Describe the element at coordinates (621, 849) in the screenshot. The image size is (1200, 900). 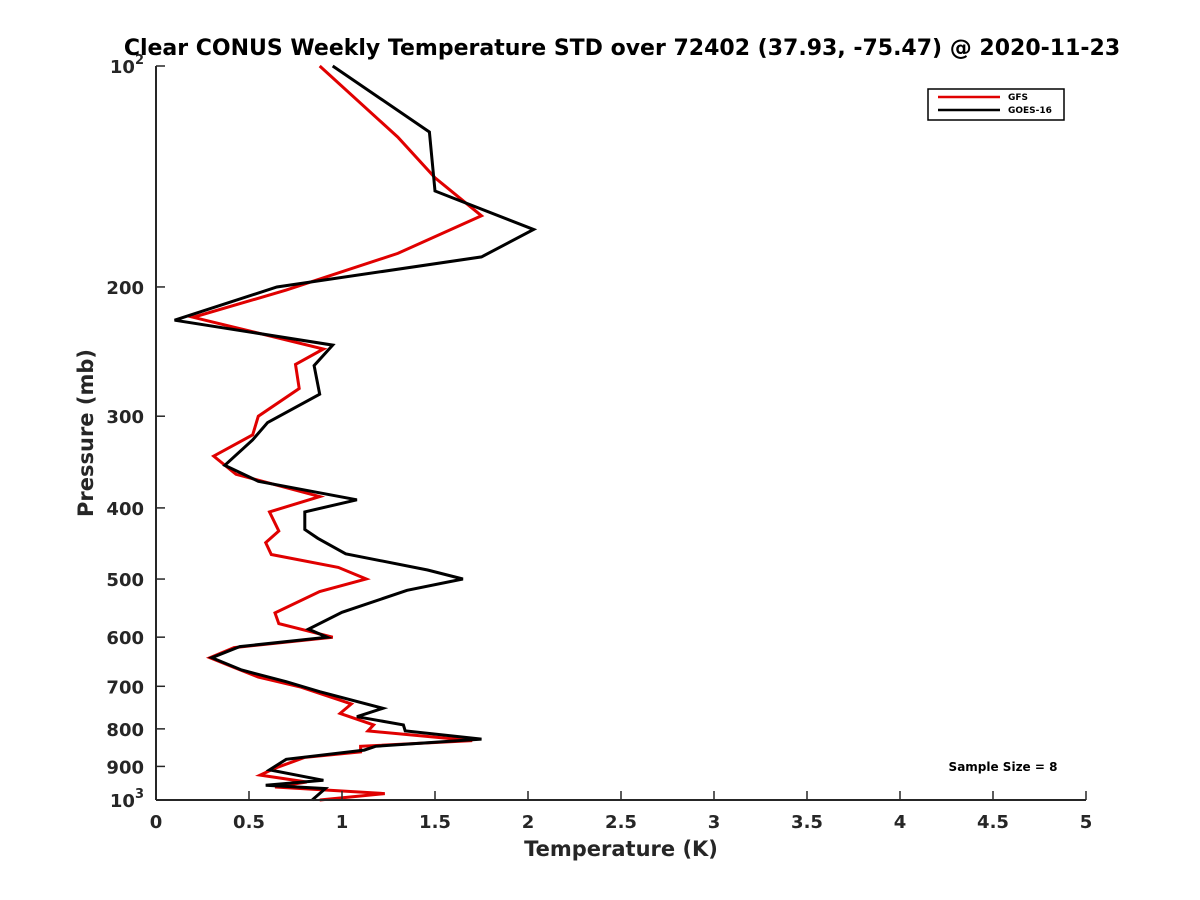
I see `x-axis-label: Temperature (K)` at that location.